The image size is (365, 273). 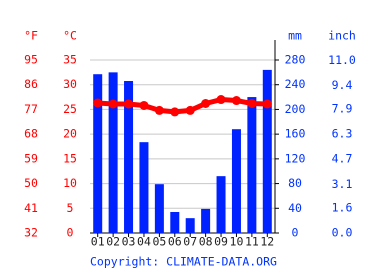 I want to click on y-tick-label: 20, so click(x=70, y=134).